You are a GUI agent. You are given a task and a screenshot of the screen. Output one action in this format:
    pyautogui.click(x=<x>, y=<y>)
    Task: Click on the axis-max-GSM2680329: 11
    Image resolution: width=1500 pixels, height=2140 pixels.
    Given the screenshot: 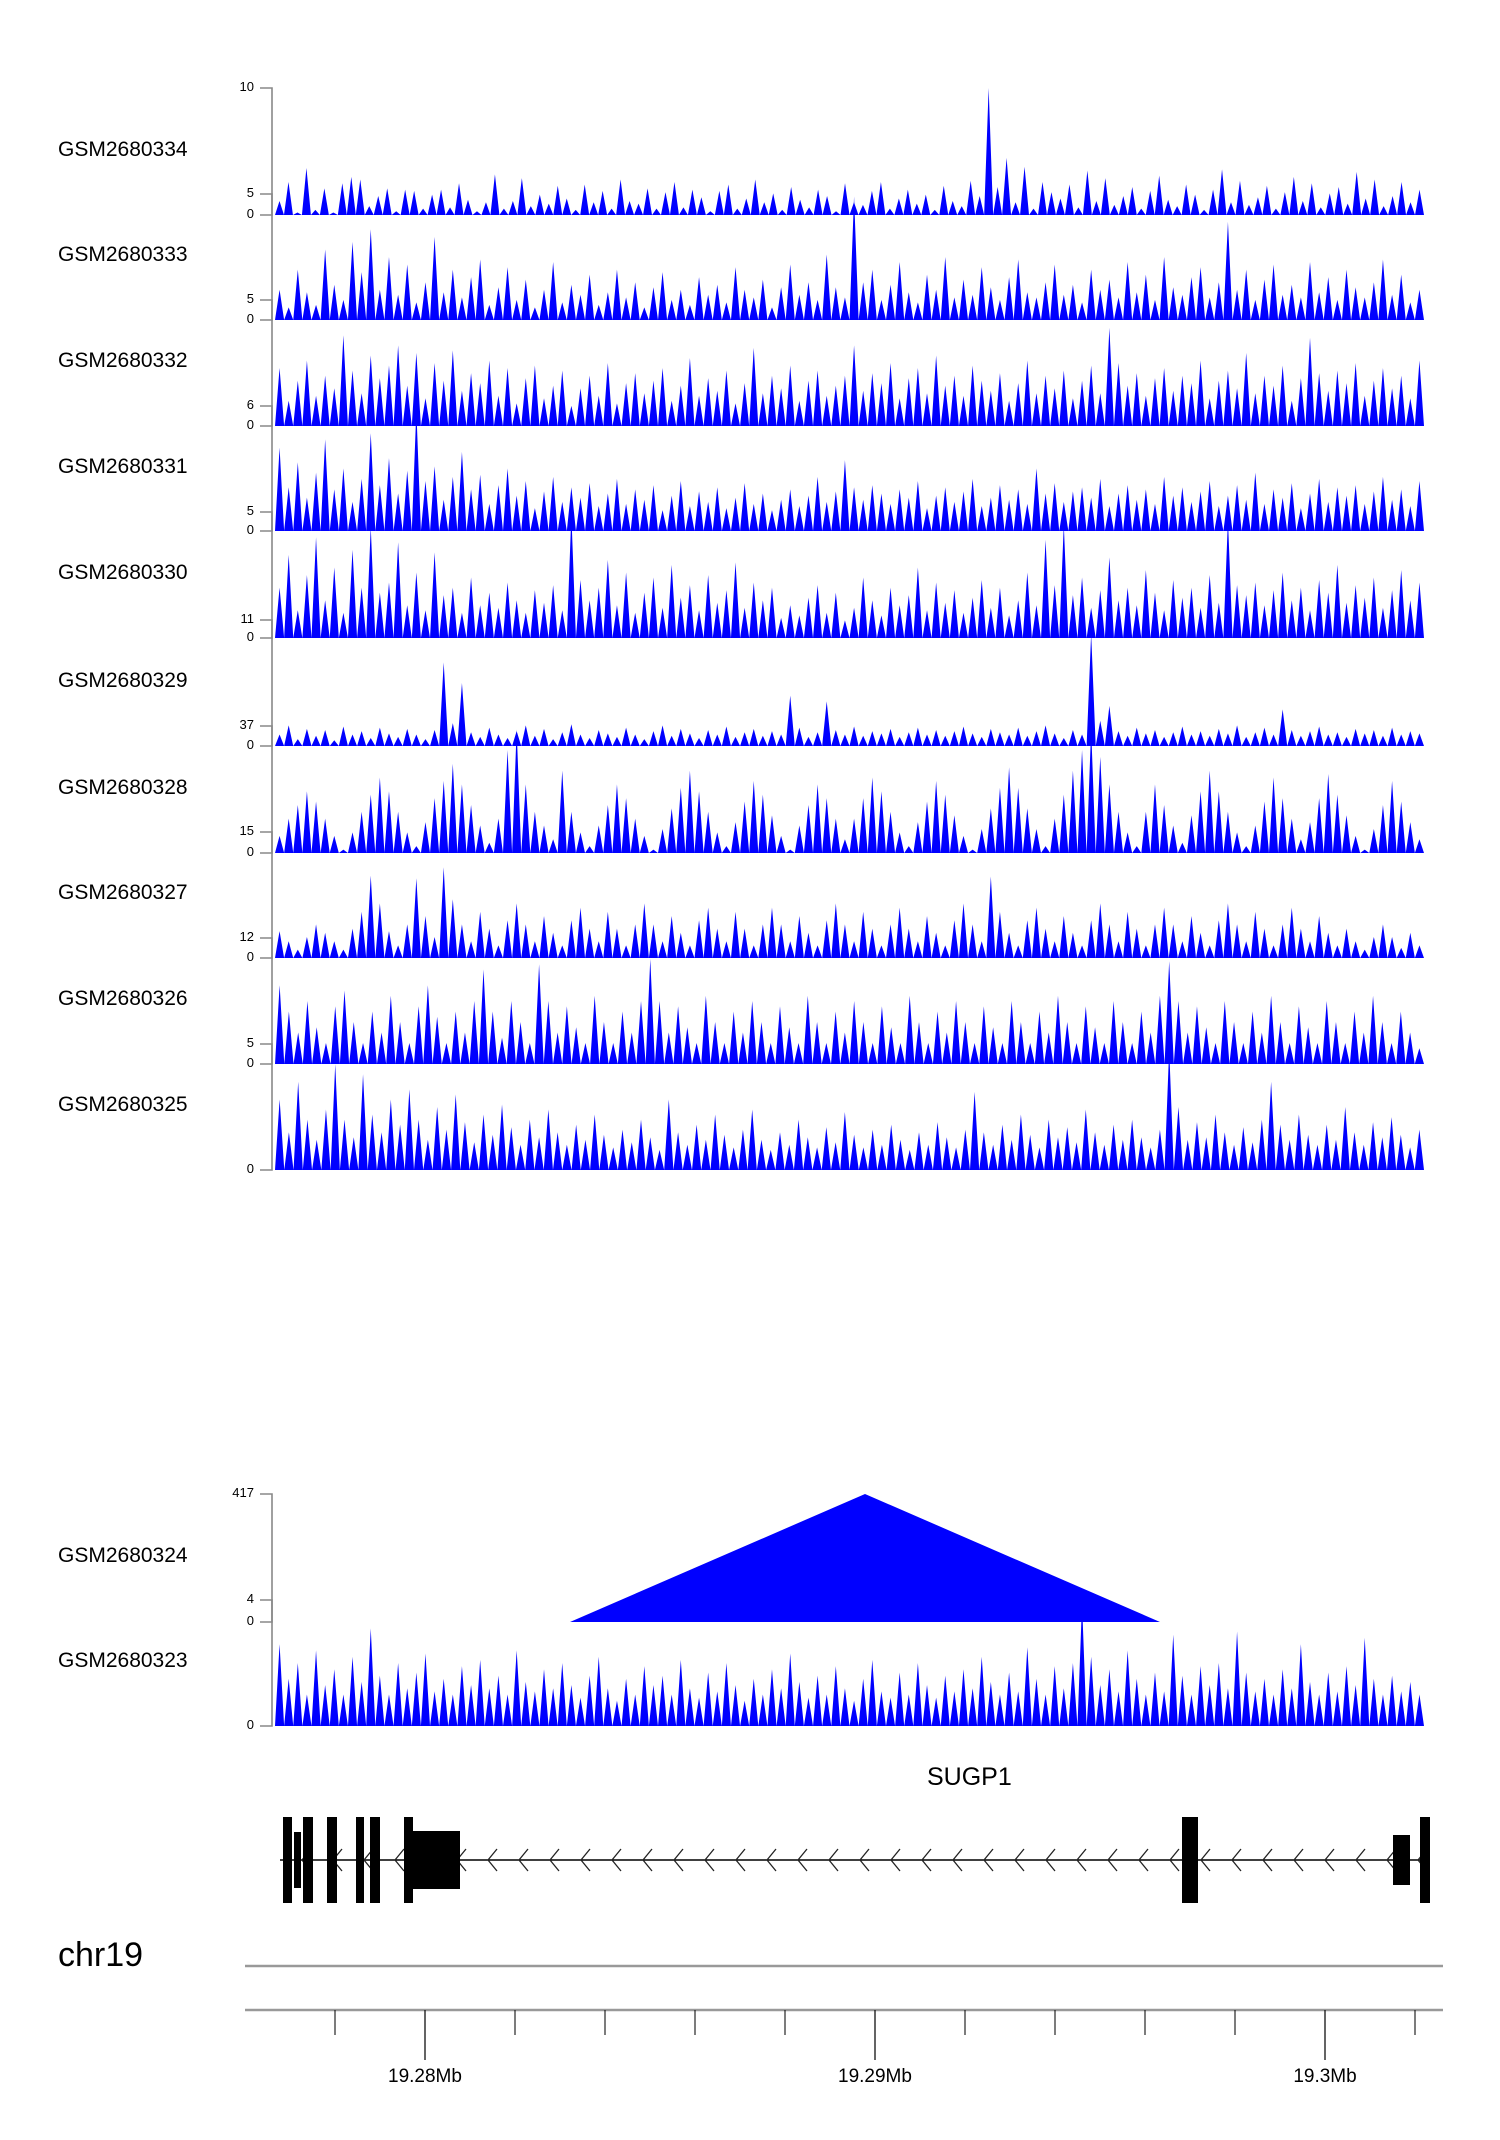 What is the action you would take?
    pyautogui.click(x=247, y=618)
    